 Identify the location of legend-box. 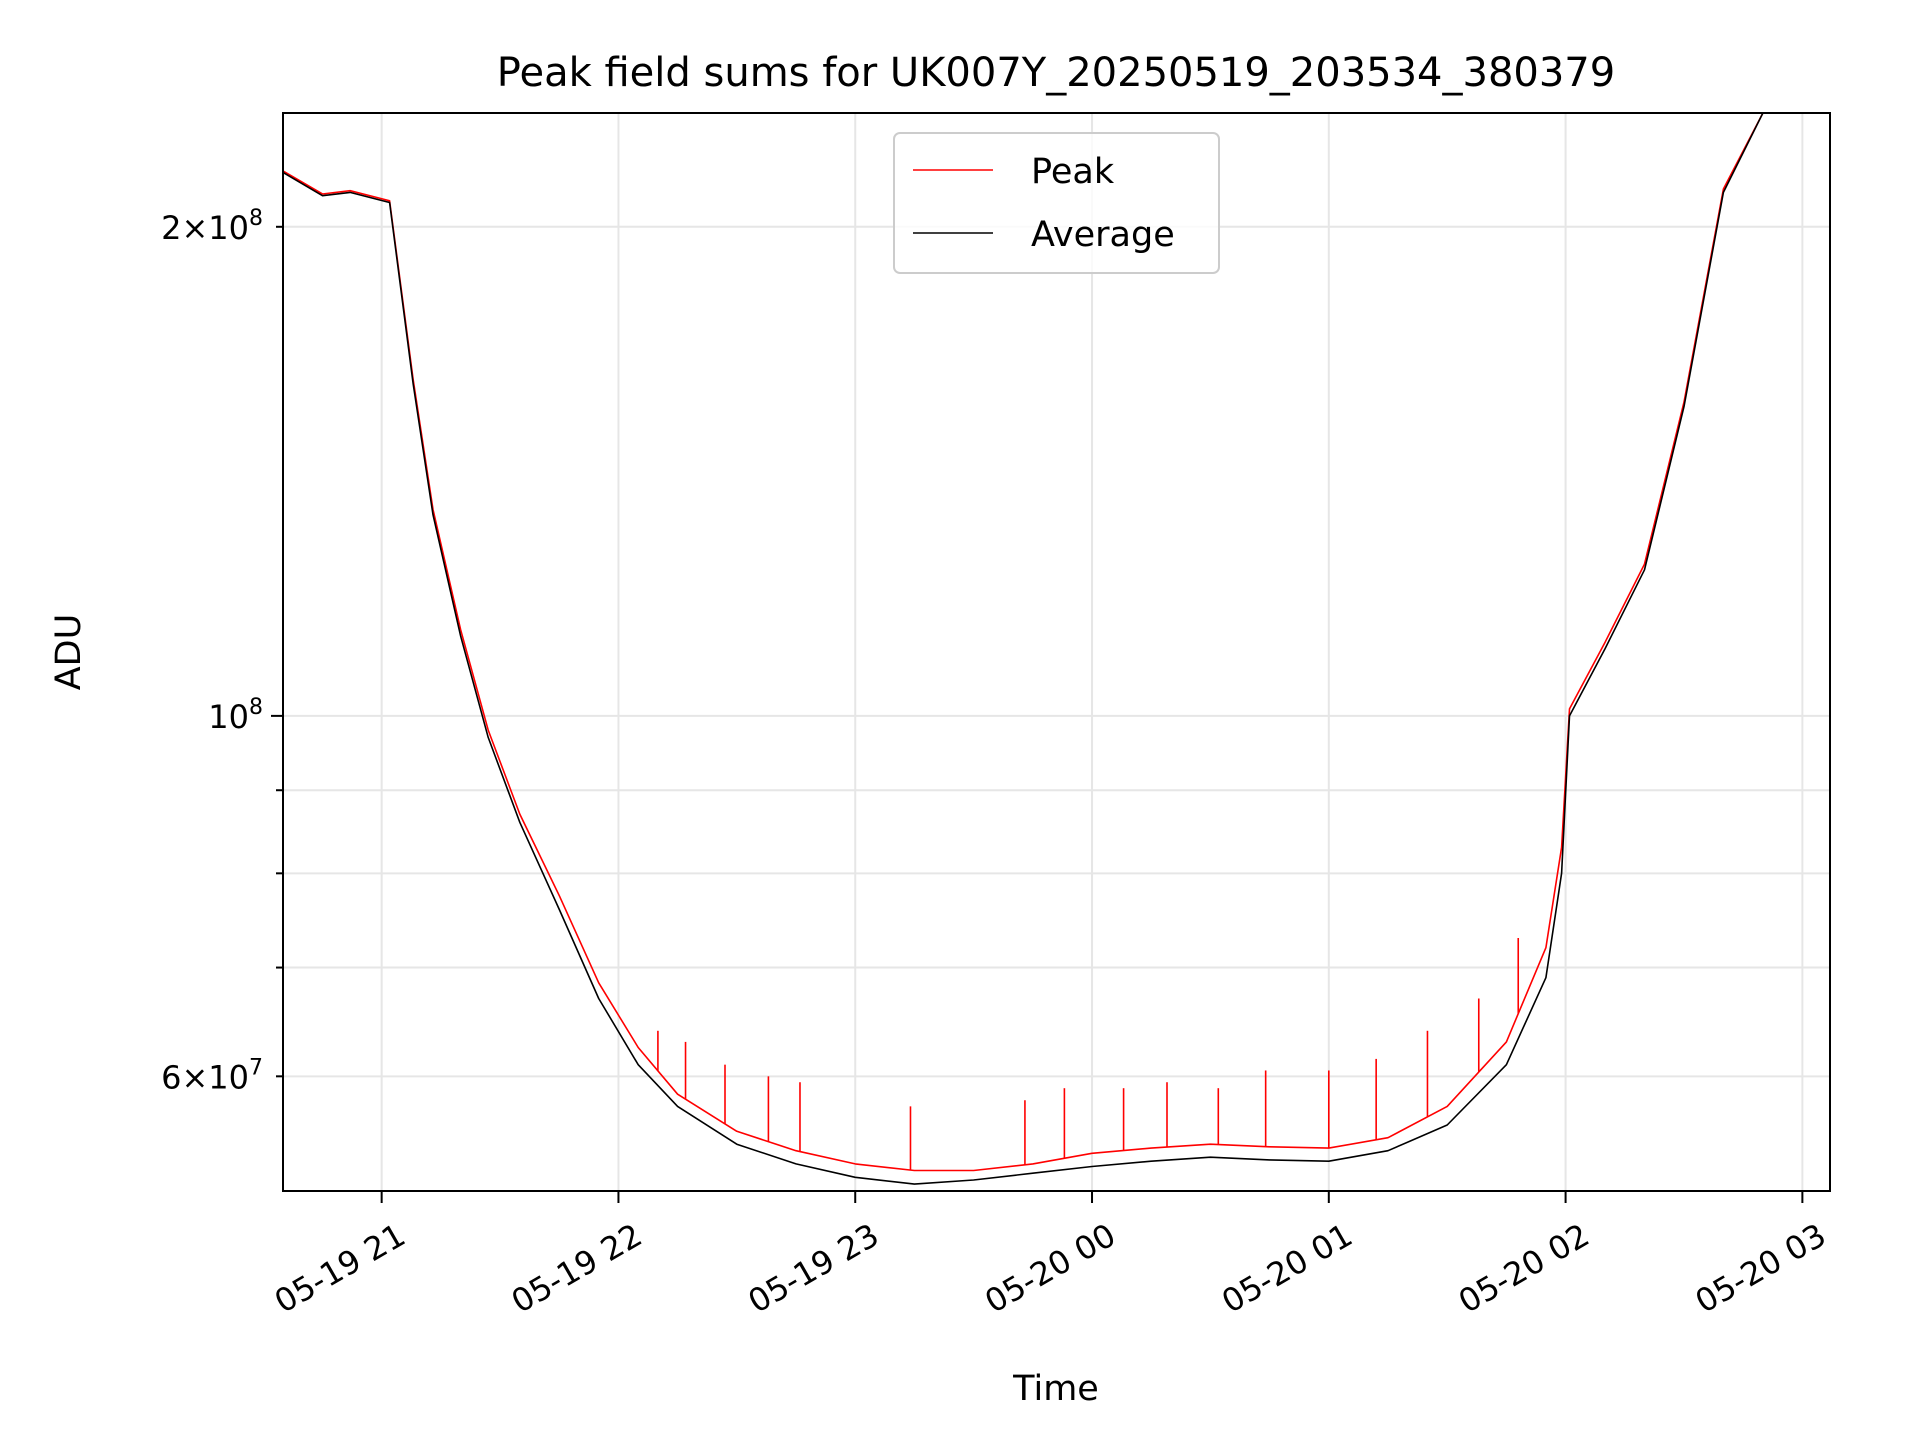
(1056, 203).